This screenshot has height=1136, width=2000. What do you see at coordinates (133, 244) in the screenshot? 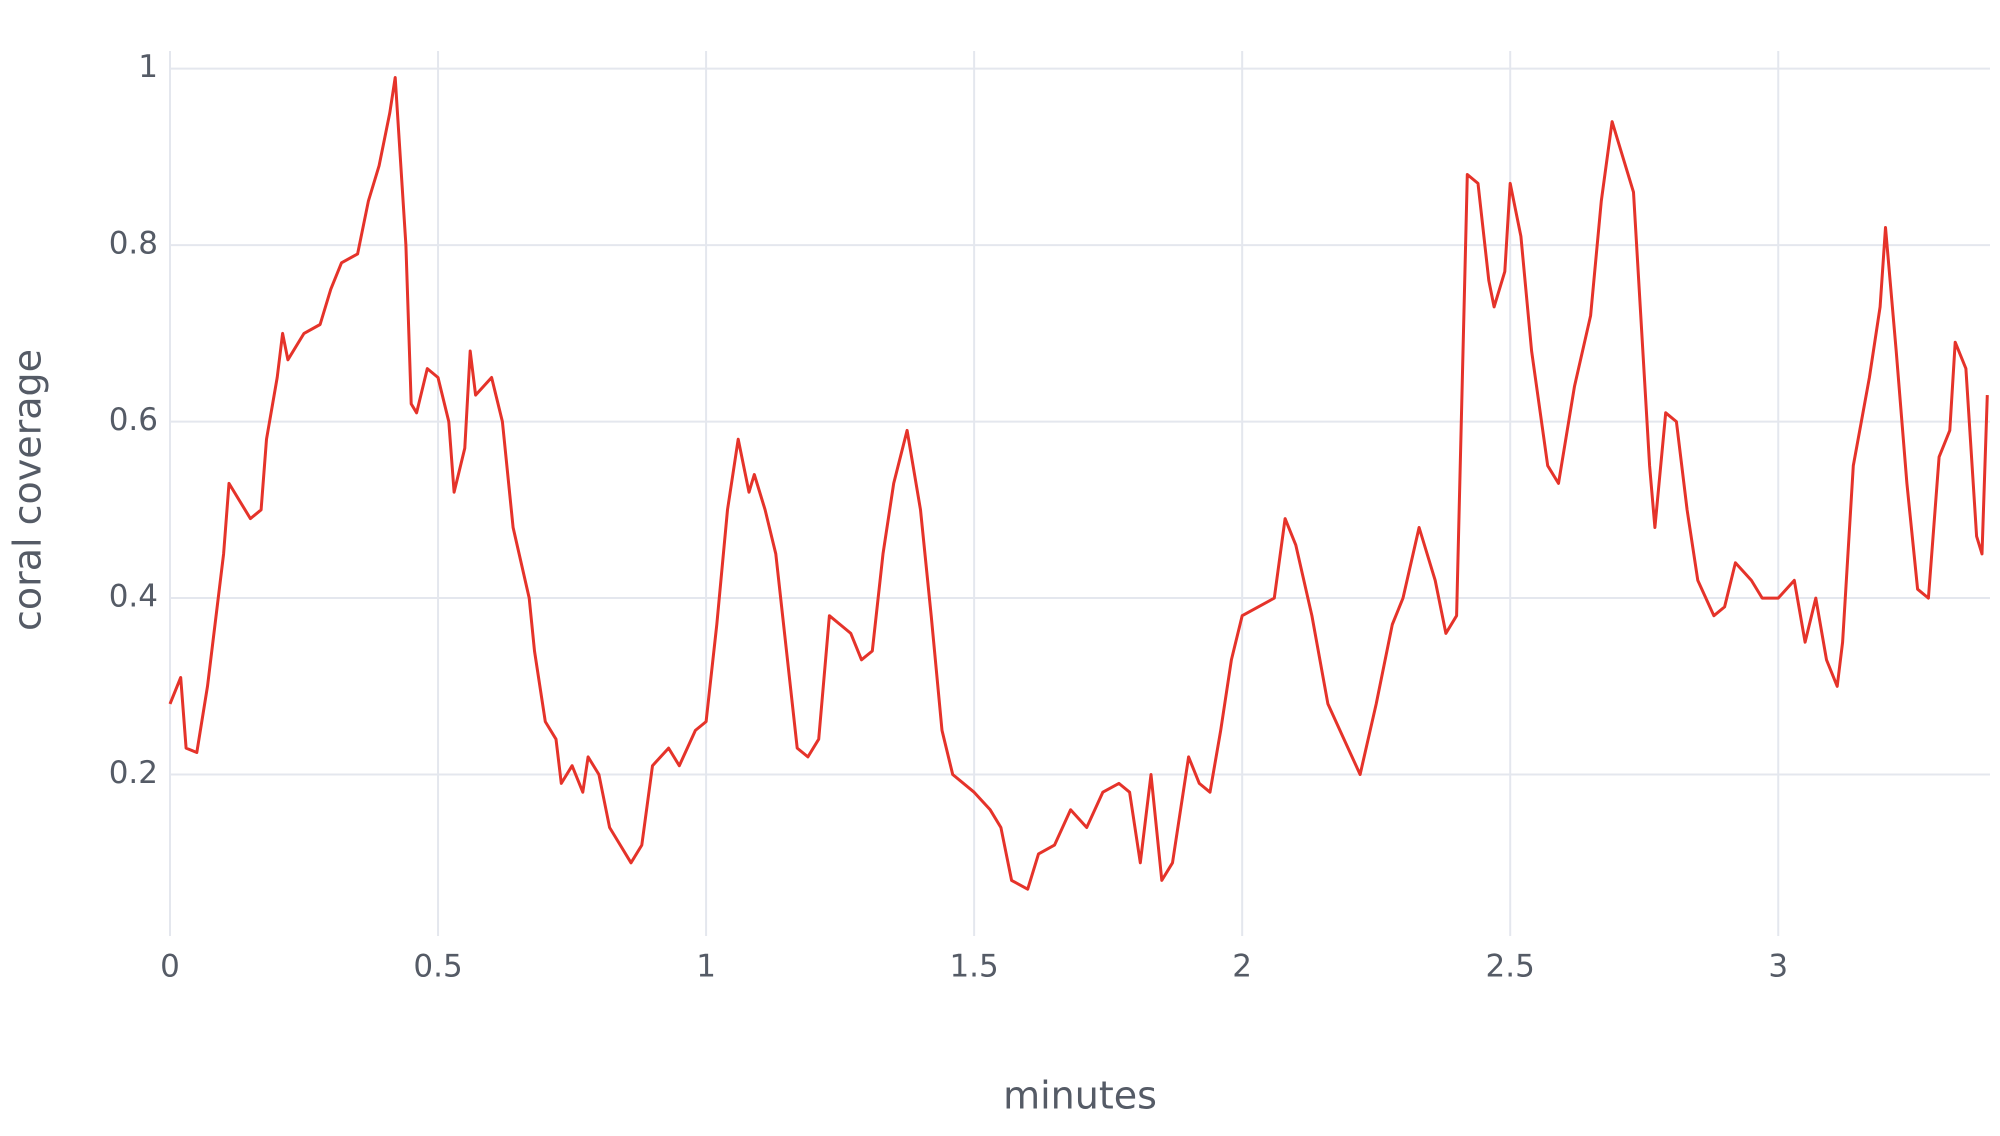
I see `y-tick-label: 0.8` at bounding box center [133, 244].